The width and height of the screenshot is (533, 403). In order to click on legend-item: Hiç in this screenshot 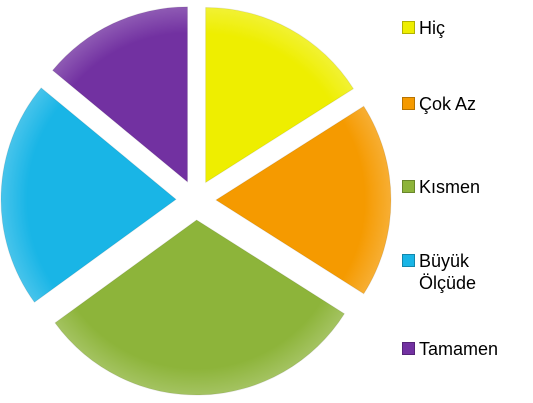, I will do `click(465, 28)`.